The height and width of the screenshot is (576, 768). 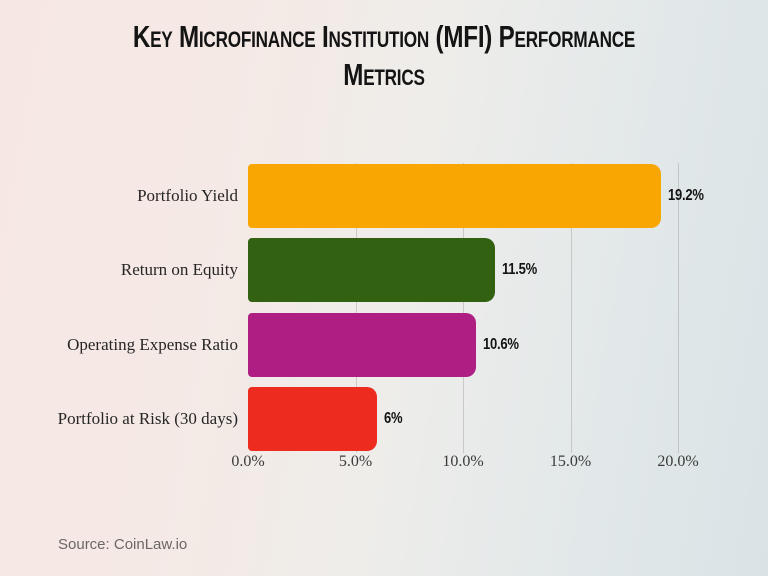 I want to click on x-tick-label: 10.0%, so click(x=463, y=461).